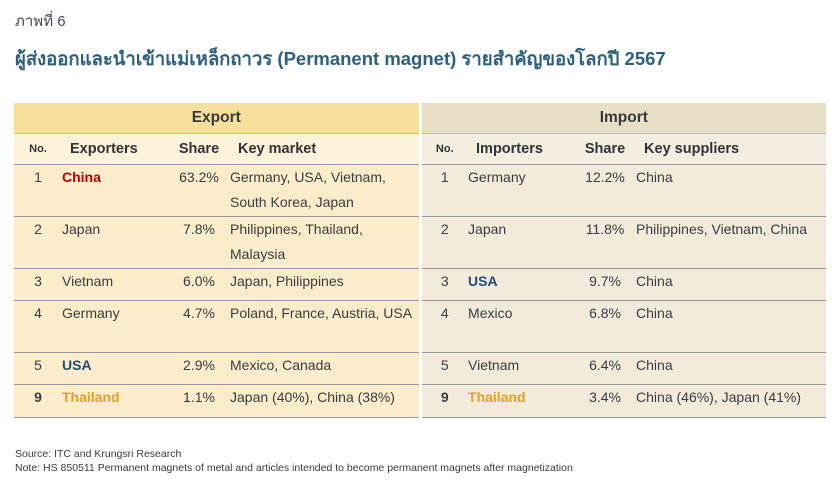 The width and height of the screenshot is (840, 494). I want to click on export-section-header: Export, so click(217, 118).